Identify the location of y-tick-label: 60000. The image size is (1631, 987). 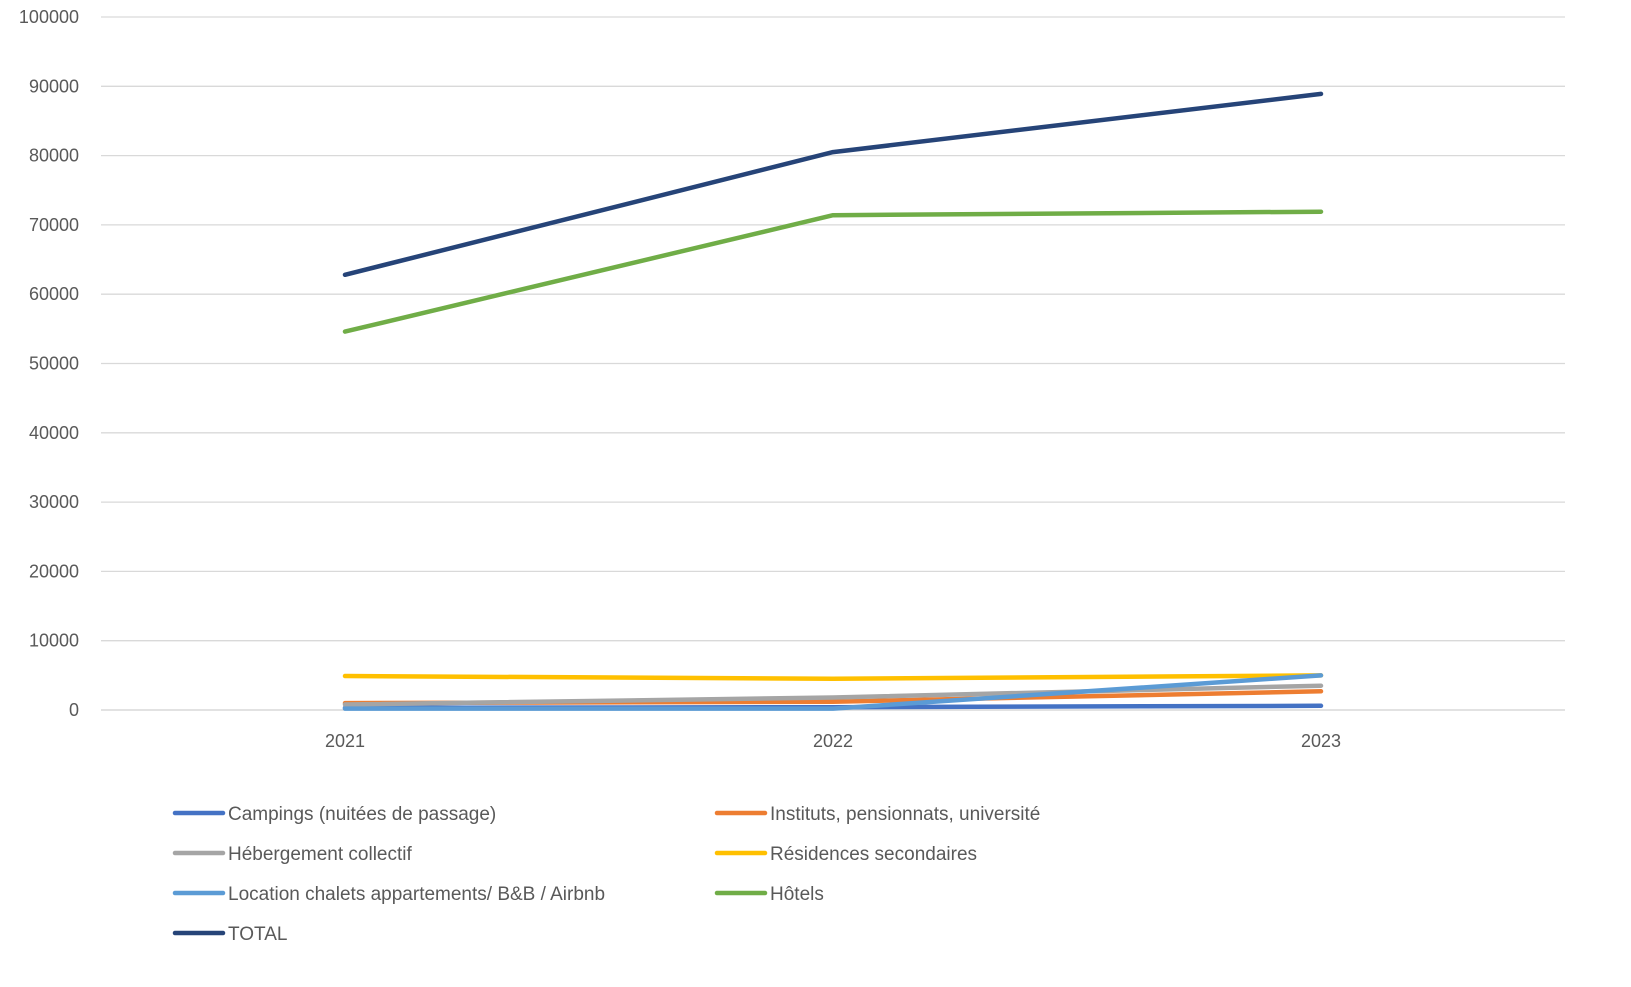
(54, 294).